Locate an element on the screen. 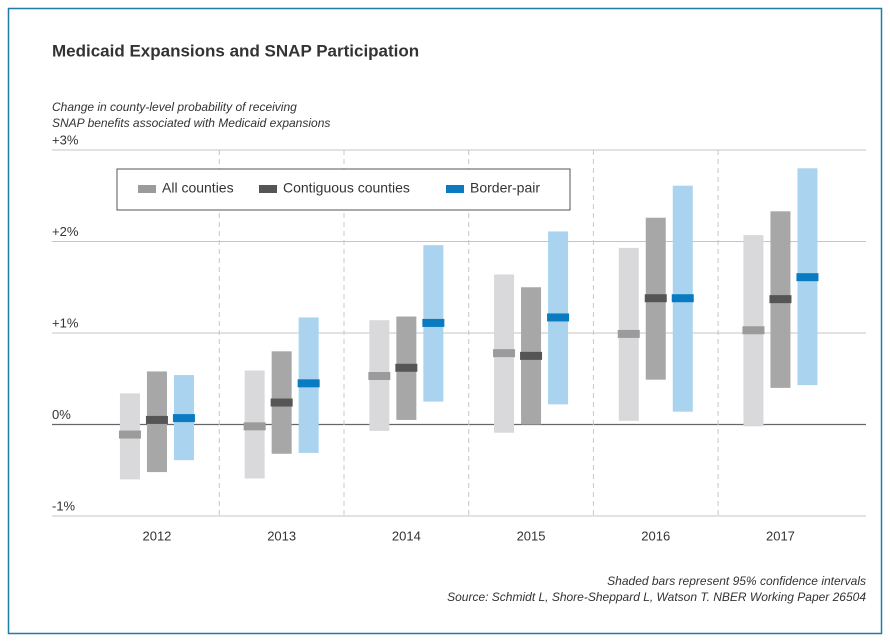 The image size is (890, 642). x-tick-label: 2013 is located at coordinates (281, 535).